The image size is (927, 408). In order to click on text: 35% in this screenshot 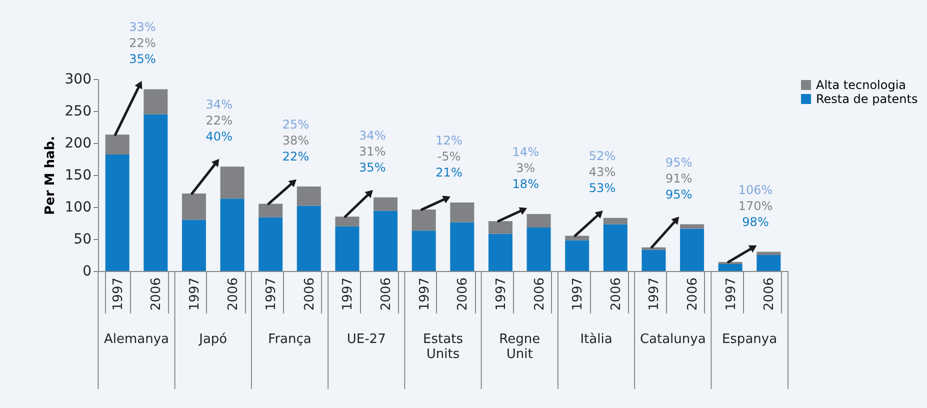, I will do `click(142, 59)`.